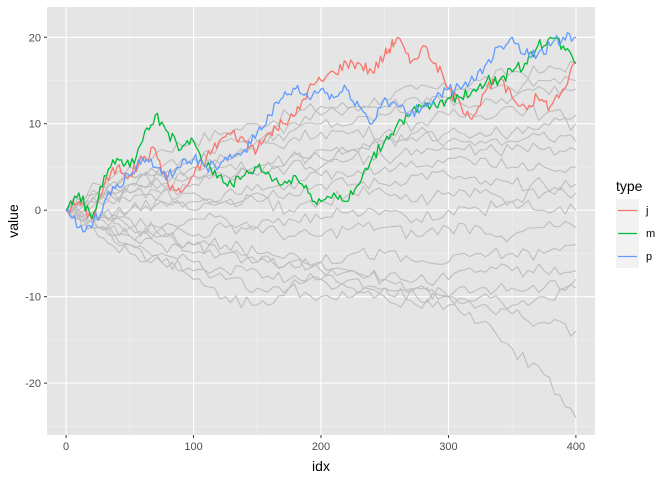 Image resolution: width=672 pixels, height=480 pixels. I want to click on legend-label-p: p, so click(649, 257).